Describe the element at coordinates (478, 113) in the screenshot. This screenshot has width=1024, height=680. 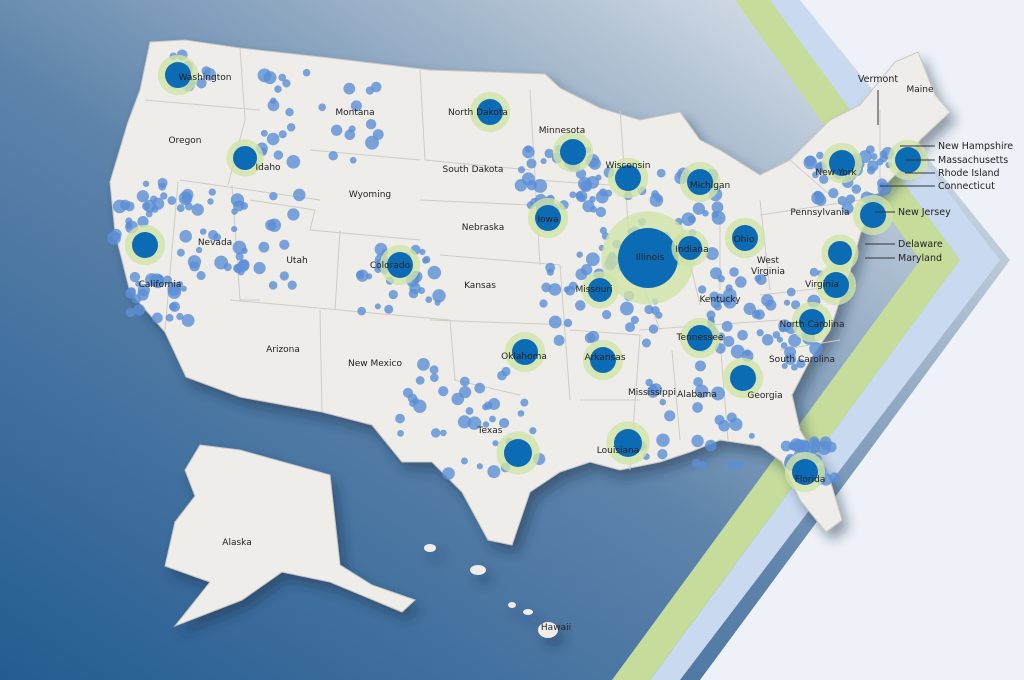
I see `state-label-north-dakota: North Dakota` at that location.